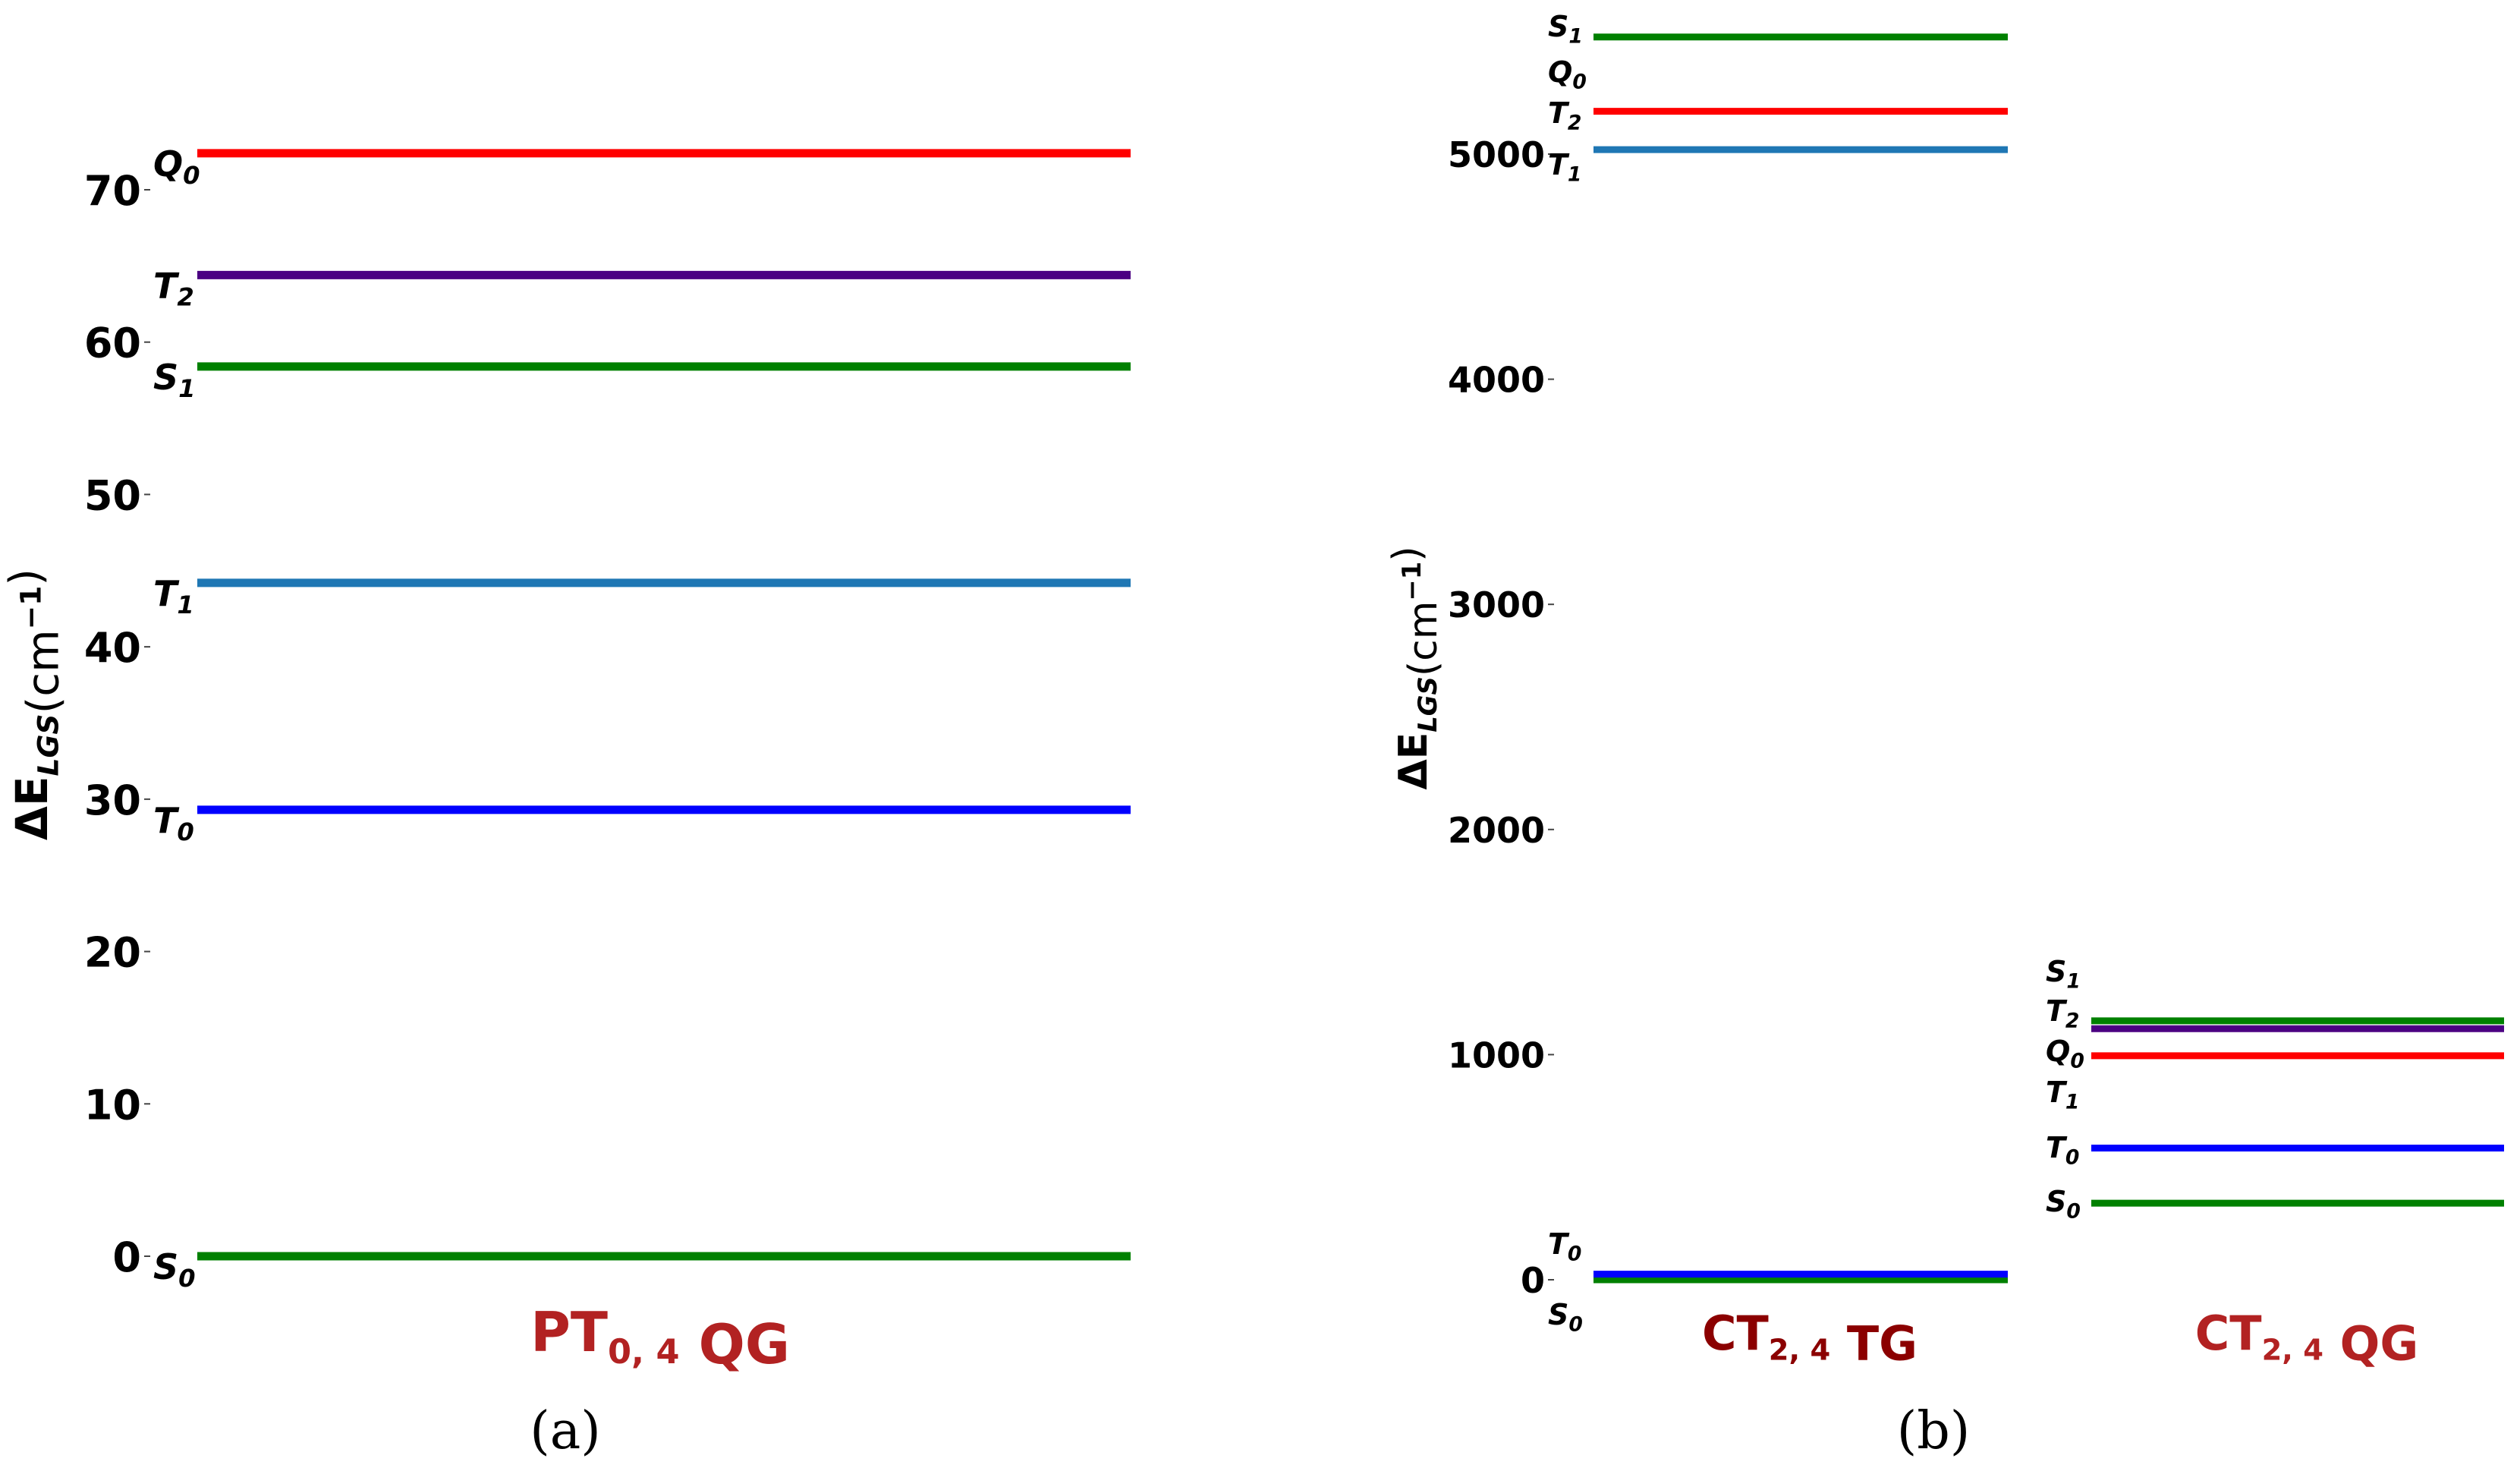 Image resolution: width=2520 pixels, height=1468 pixels. Describe the element at coordinates (112, 191) in the screenshot. I see `y-tick-label: 70` at that location.